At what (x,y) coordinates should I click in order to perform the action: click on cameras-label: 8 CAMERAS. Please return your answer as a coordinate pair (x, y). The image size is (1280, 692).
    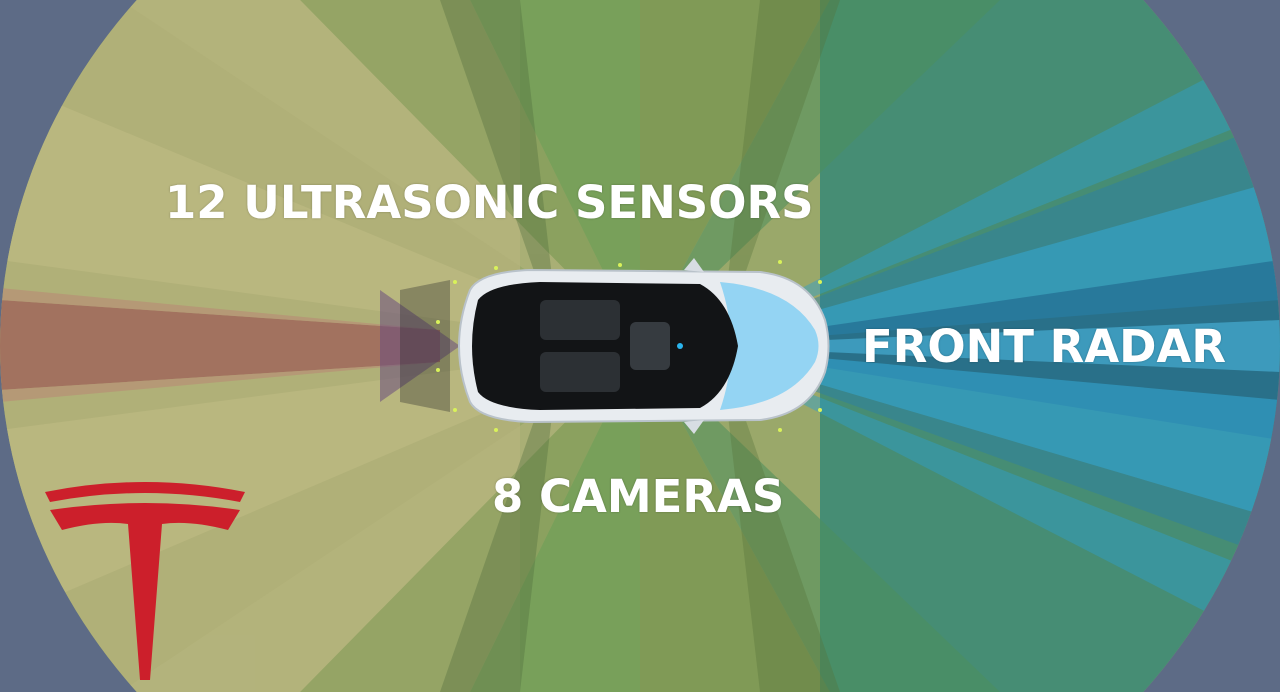
    Looking at the image, I should click on (638, 496).